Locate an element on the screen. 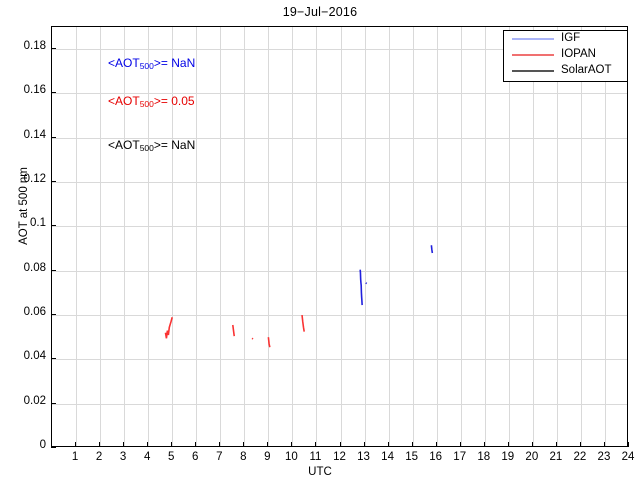  chart-title: 19−Jul−2016 is located at coordinates (320, 12).